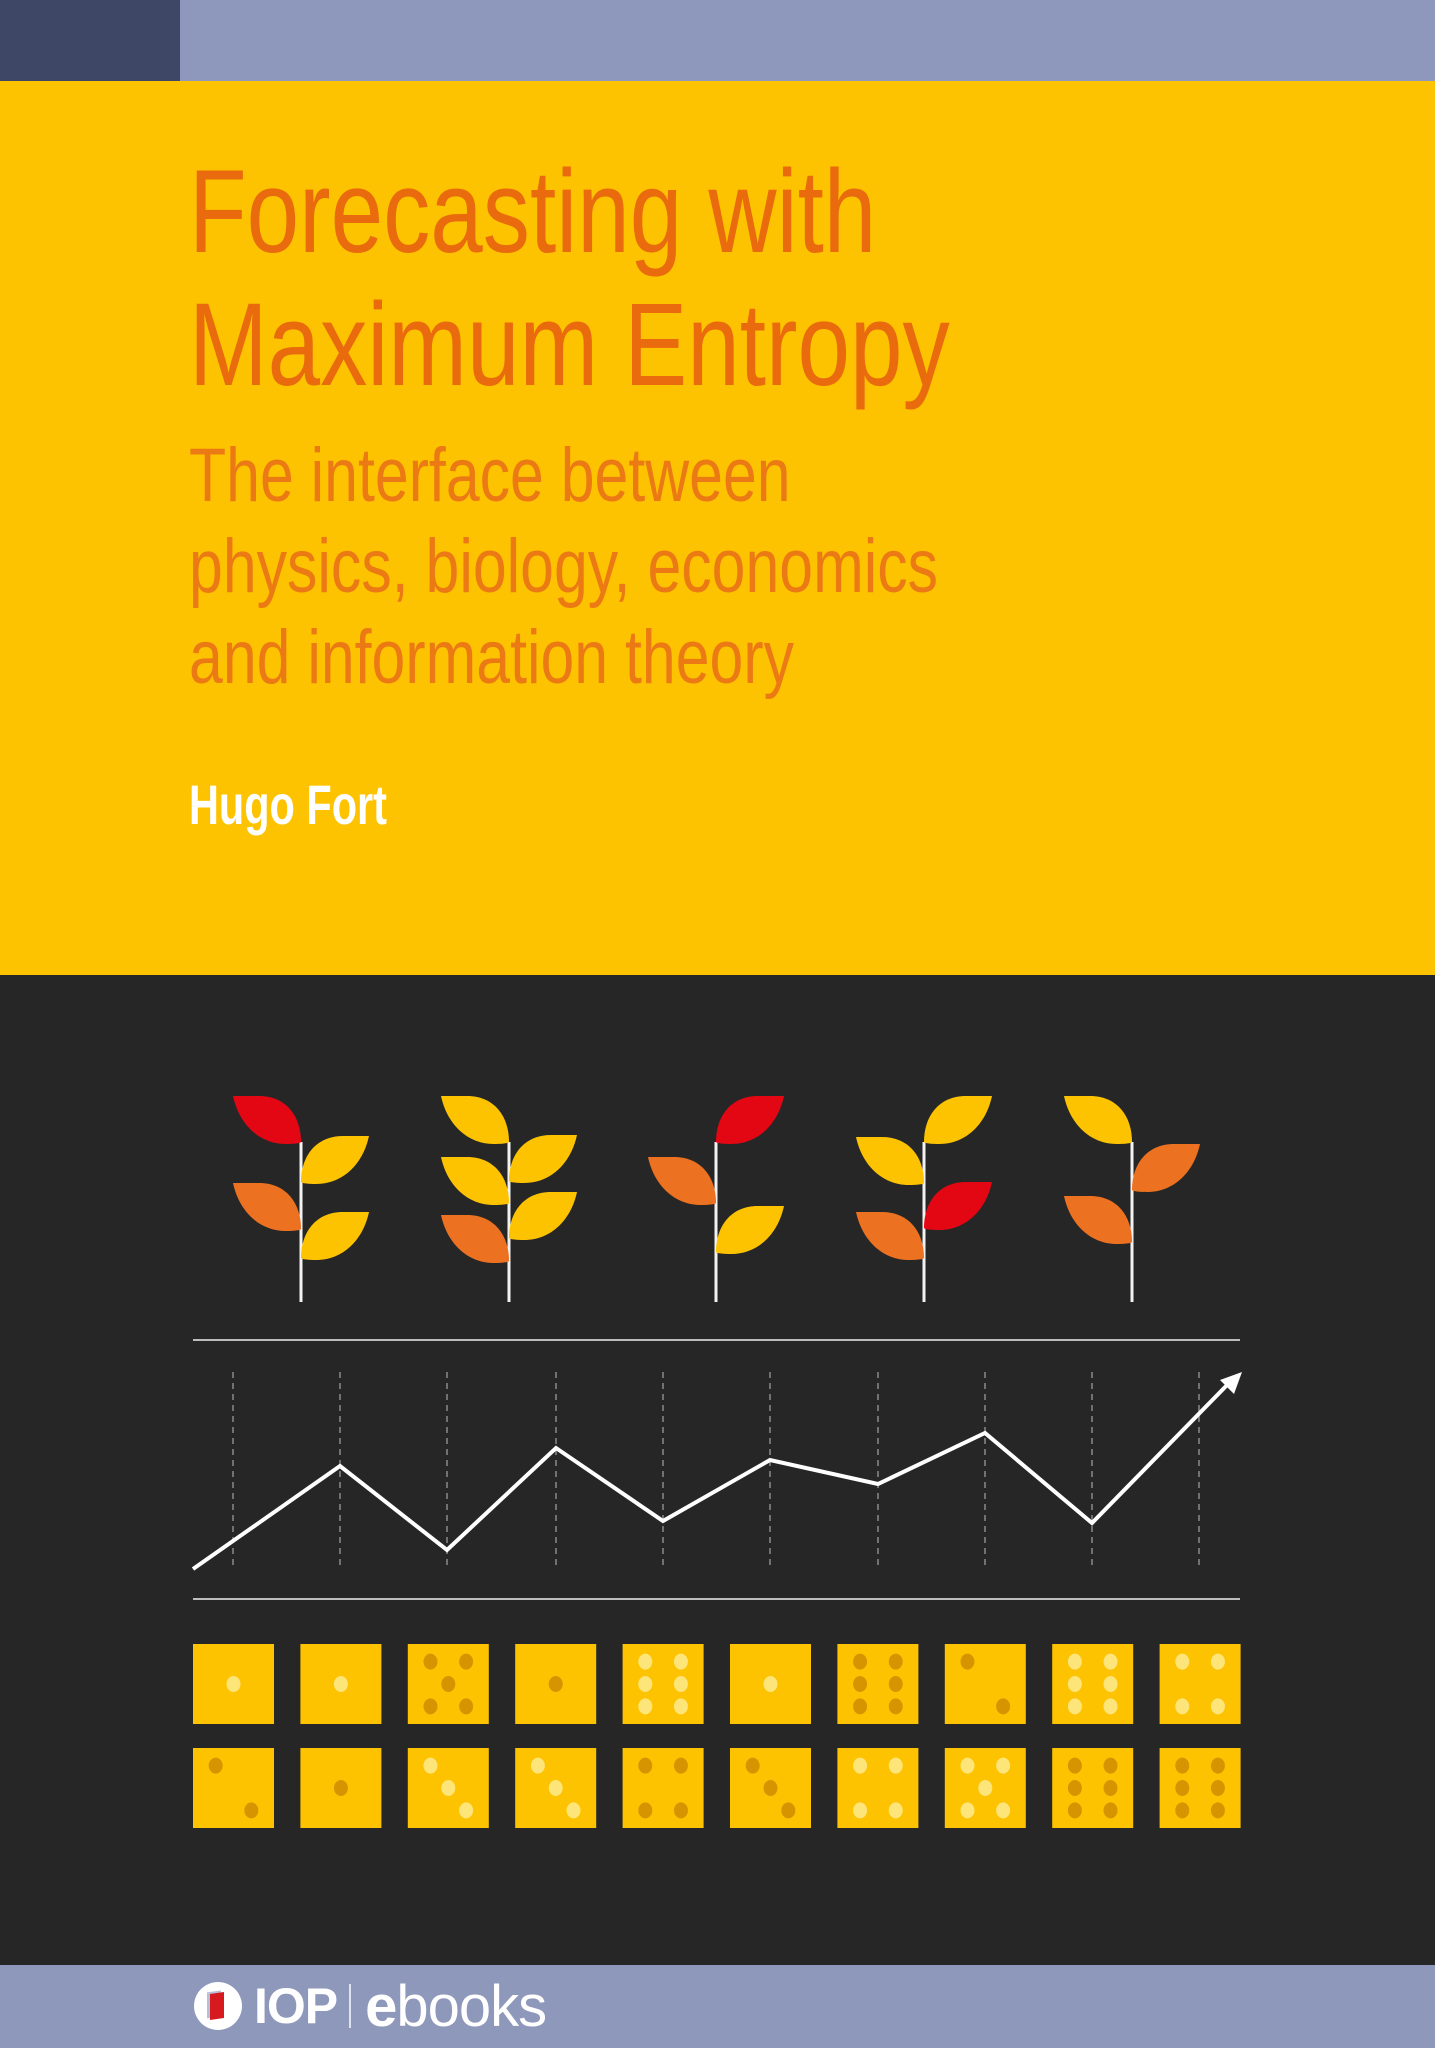  What do you see at coordinates (712, 1474) in the screenshot?
I see `trend-line` at bounding box center [712, 1474].